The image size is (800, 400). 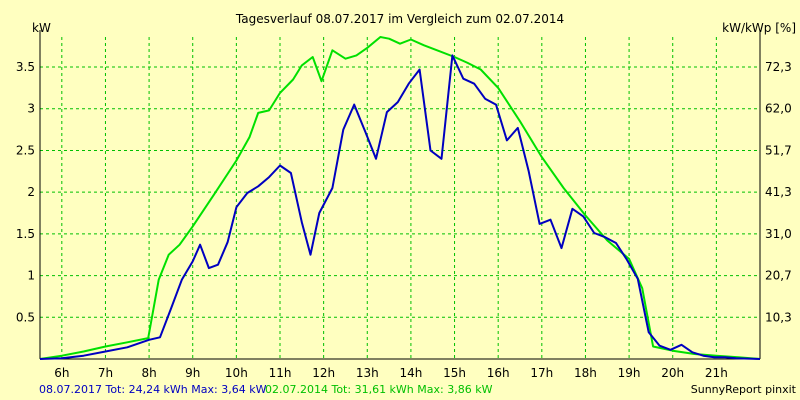 What do you see at coordinates (280, 373) in the screenshot?
I see `x-tick-label-5: 11h` at bounding box center [280, 373].